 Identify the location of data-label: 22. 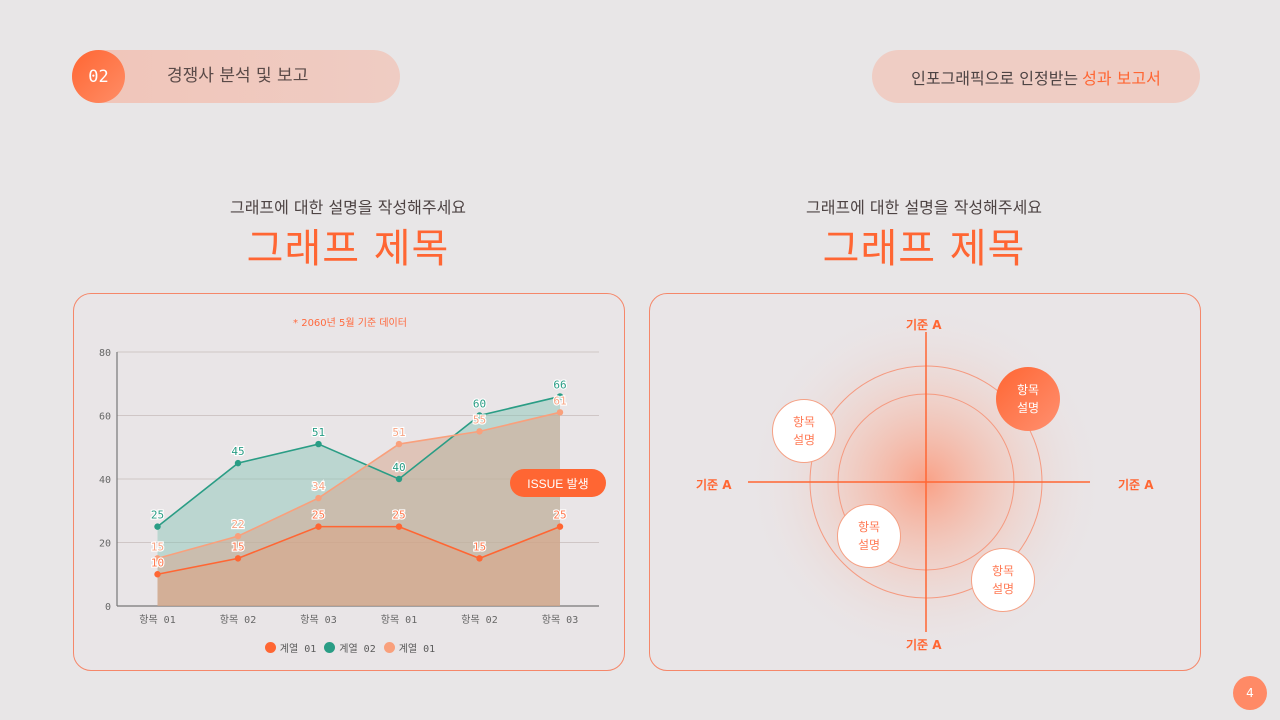
(237, 524).